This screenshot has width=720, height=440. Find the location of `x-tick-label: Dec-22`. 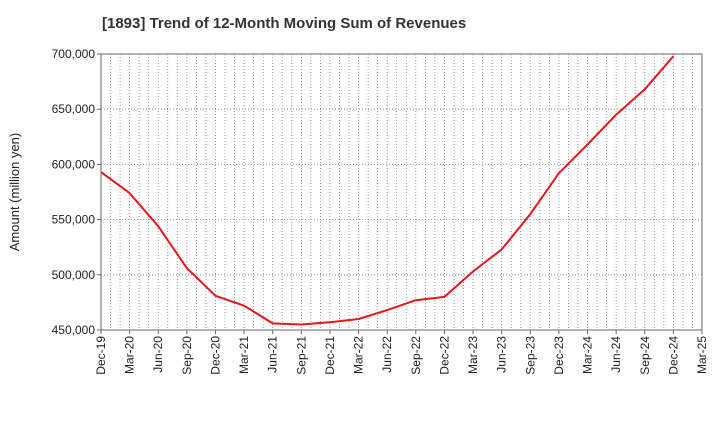

x-tick-label: Dec-22 is located at coordinates (444, 355).